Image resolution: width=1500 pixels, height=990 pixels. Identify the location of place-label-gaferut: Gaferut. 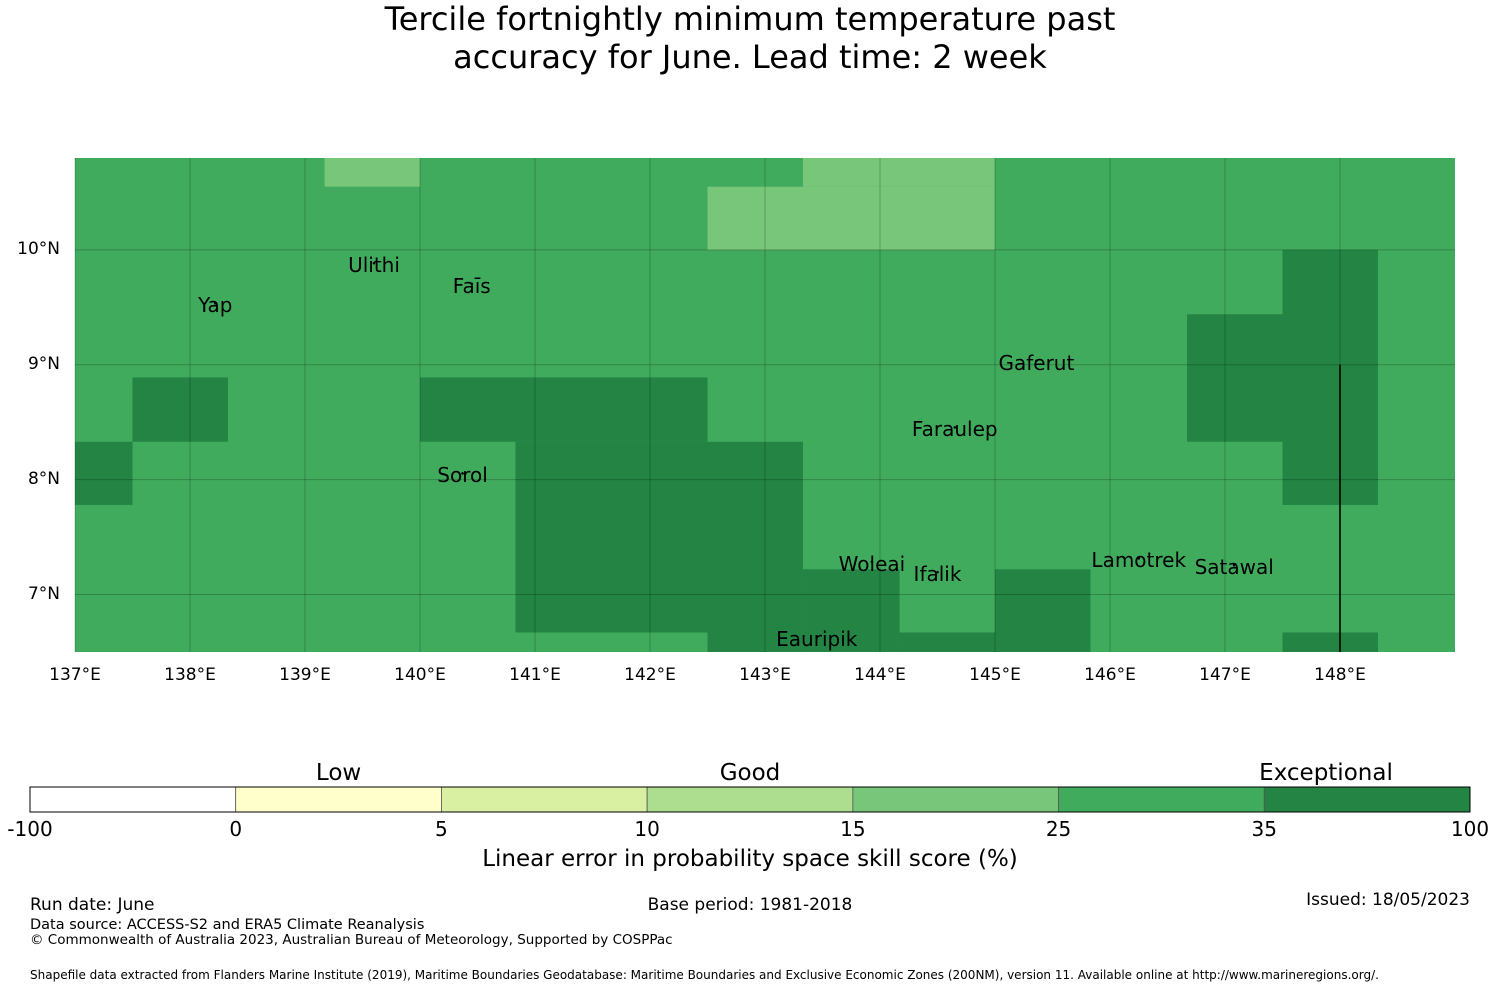
(1036, 362).